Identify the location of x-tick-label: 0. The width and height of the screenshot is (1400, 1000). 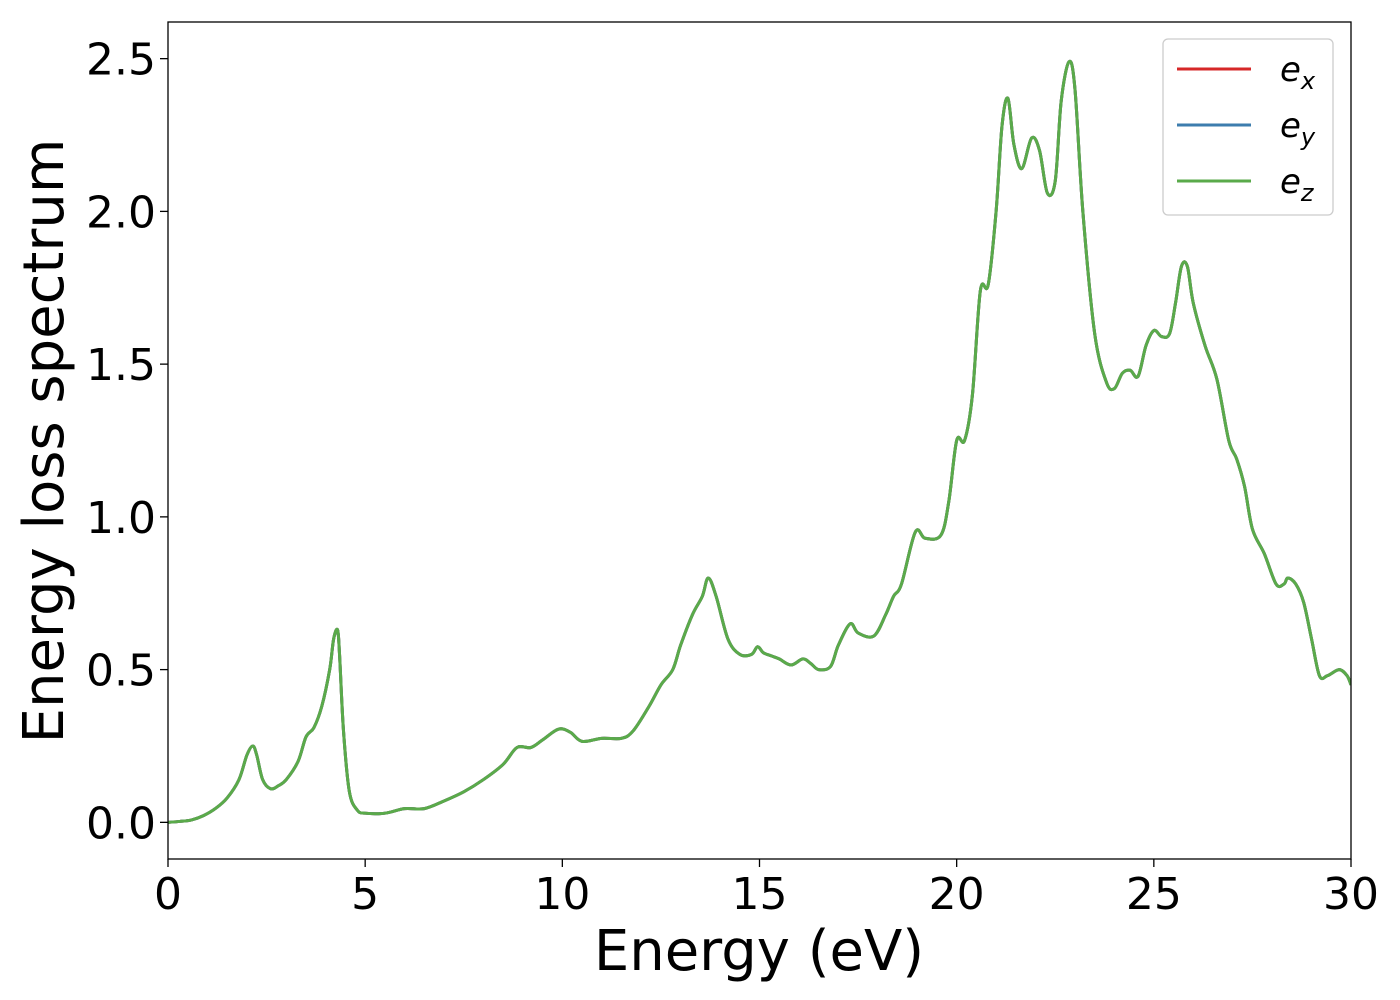
(168, 894).